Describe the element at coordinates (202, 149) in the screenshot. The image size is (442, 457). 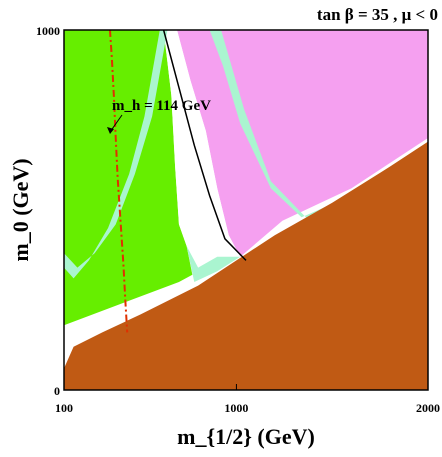
I see `white-region` at that location.